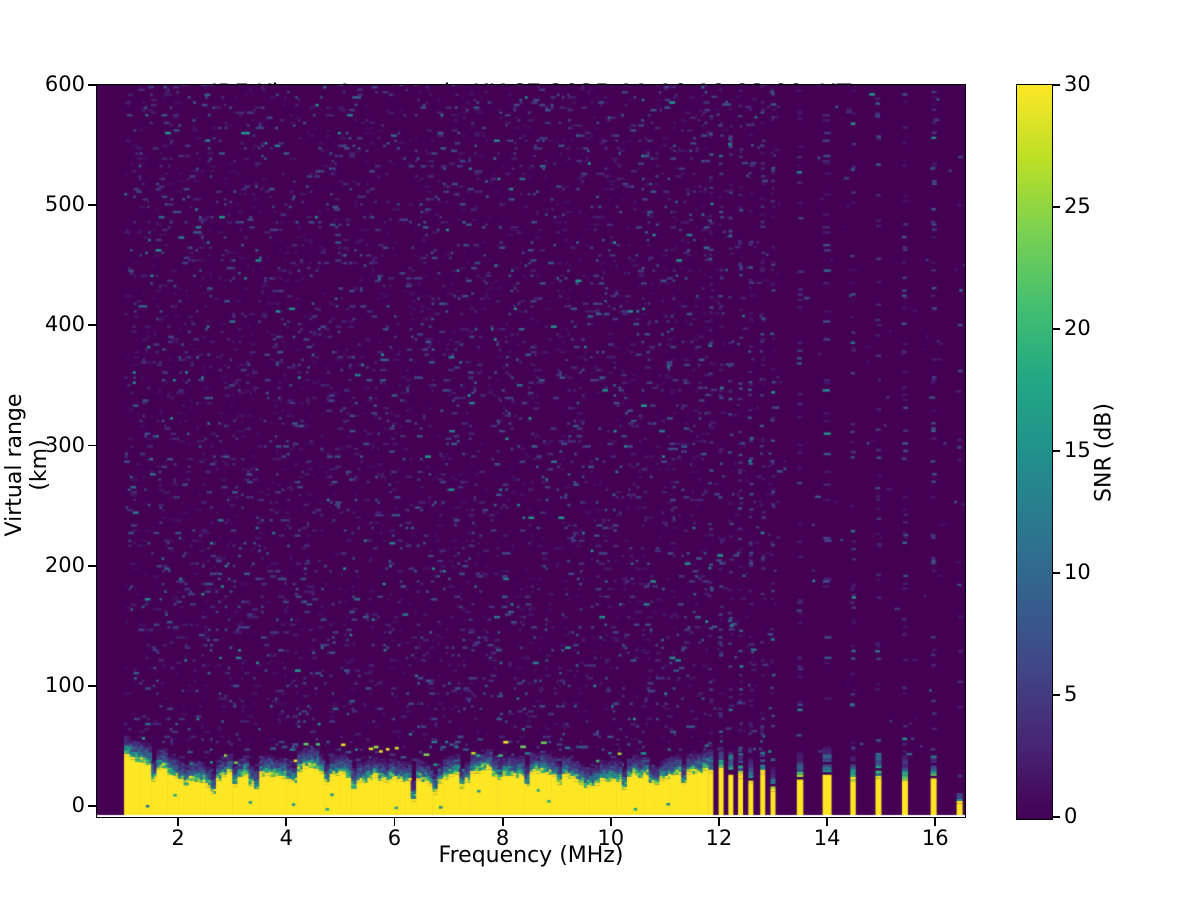  Describe the element at coordinates (1077, 84) in the screenshot. I see `colorbar-tick-label: 30` at that location.